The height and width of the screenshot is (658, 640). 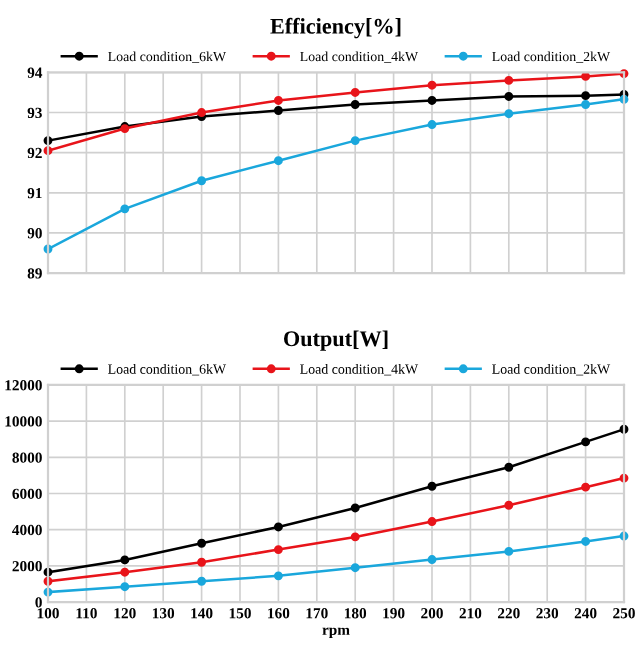 What do you see at coordinates (336, 340) in the screenshot?
I see `chart-title: Output[W]` at bounding box center [336, 340].